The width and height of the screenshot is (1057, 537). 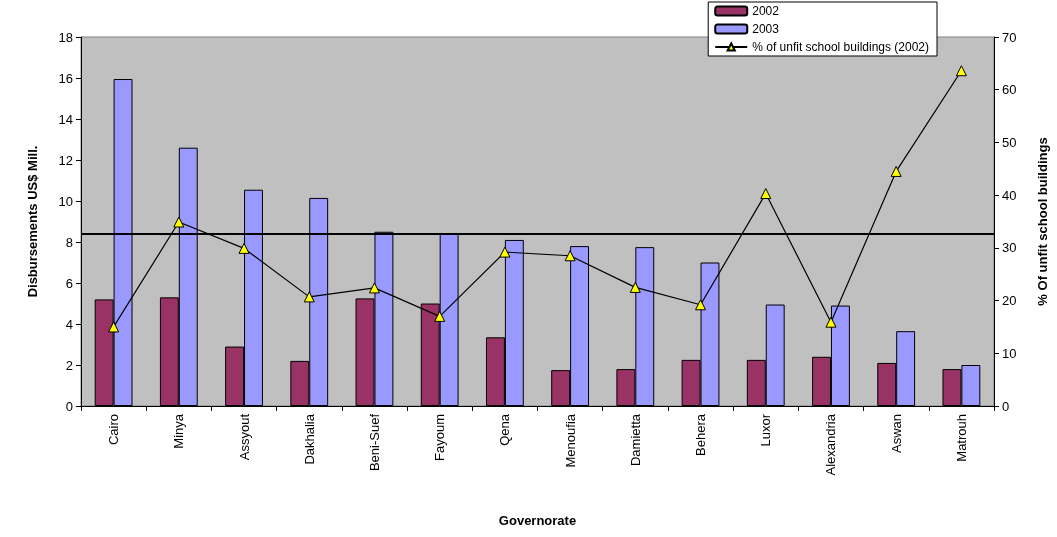 I want to click on legend-label: 2002, so click(x=766, y=11).